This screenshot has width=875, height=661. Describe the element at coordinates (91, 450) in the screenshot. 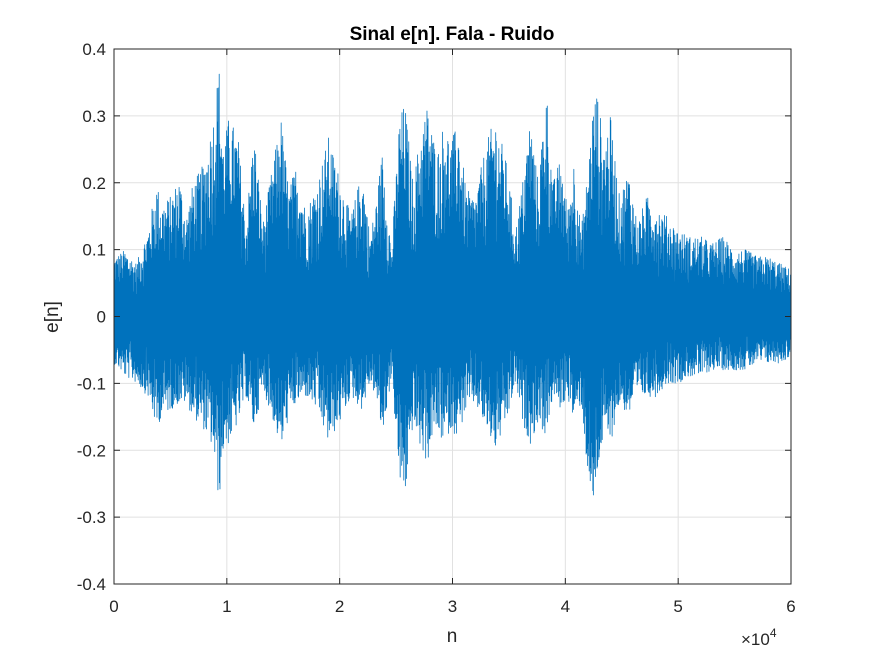

I see `y-tick-label: -0.2` at that location.